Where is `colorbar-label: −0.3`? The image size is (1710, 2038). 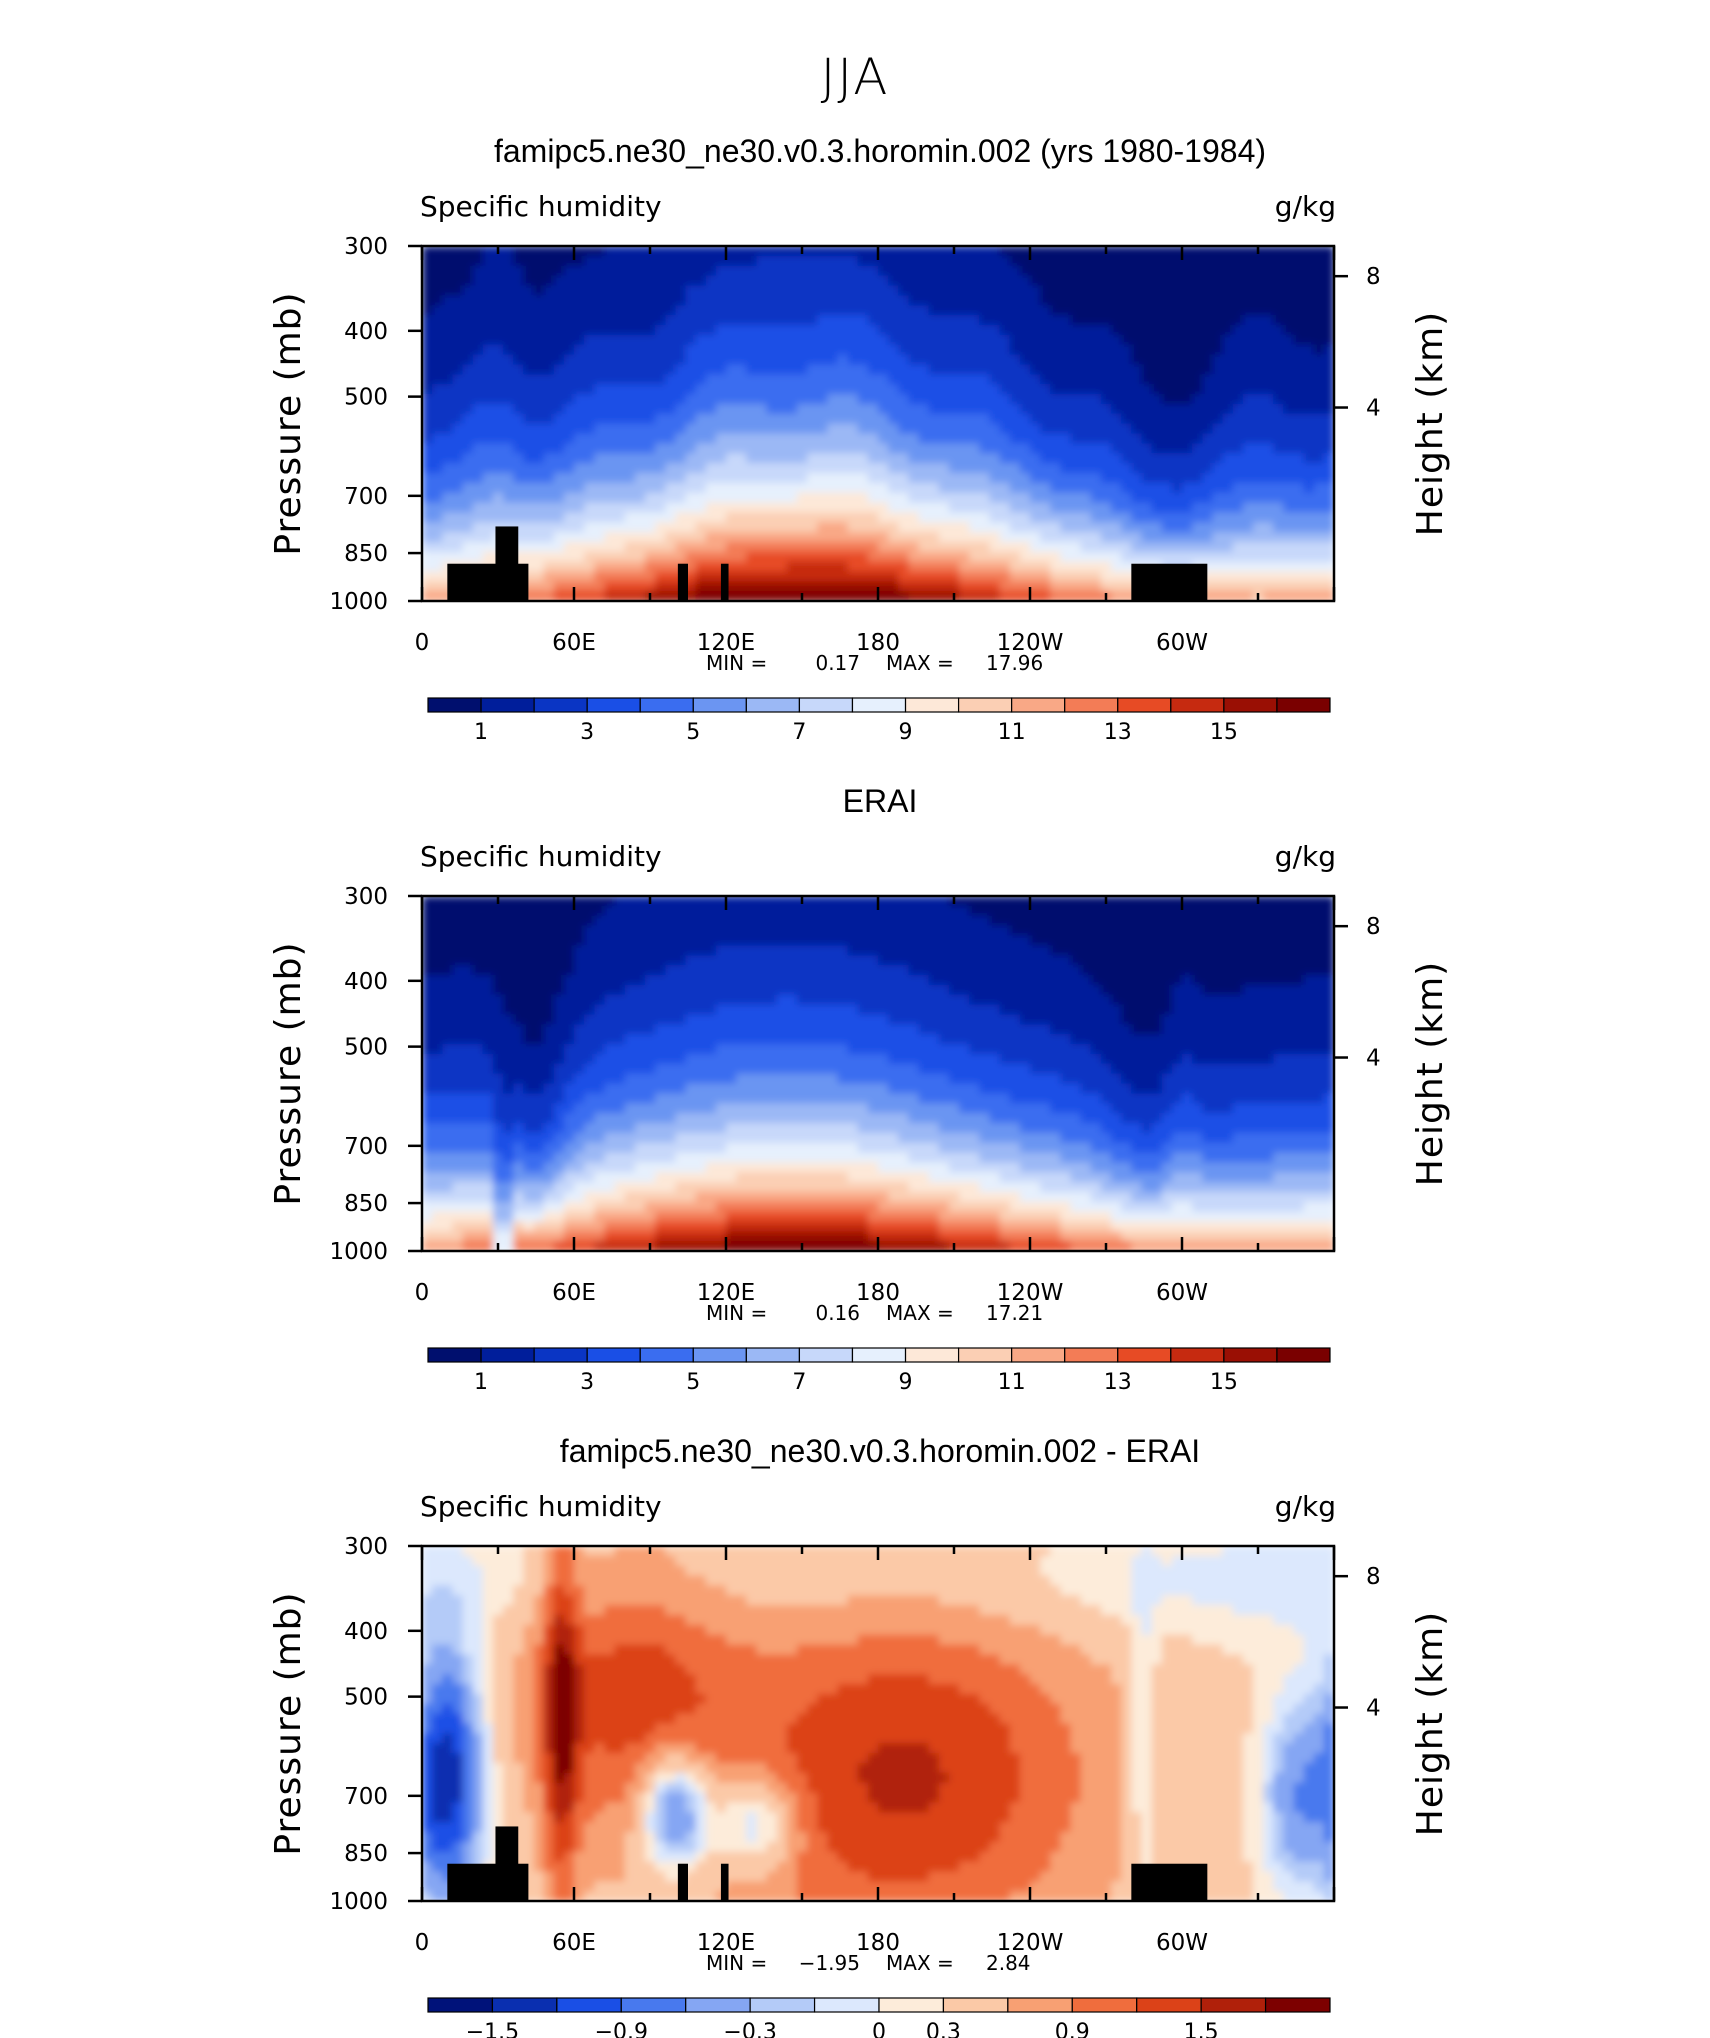
colorbar-label: −0.3 is located at coordinates (749, 2029).